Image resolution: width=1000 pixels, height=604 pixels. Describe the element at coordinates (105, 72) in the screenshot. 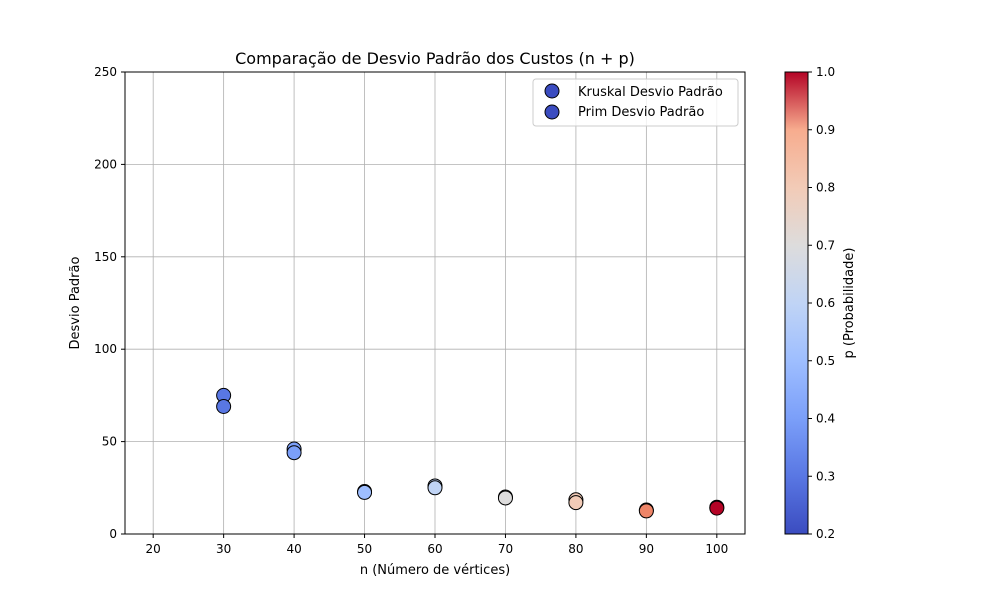

I see `y-tick-label: 250` at that location.